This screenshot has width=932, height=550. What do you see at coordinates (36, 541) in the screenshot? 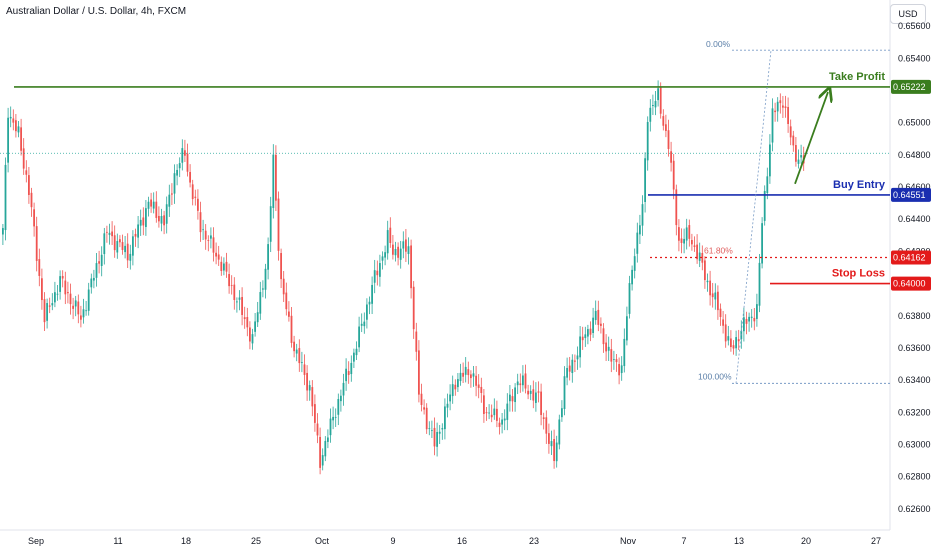
I see `x-tick-label: Sep` at bounding box center [36, 541].